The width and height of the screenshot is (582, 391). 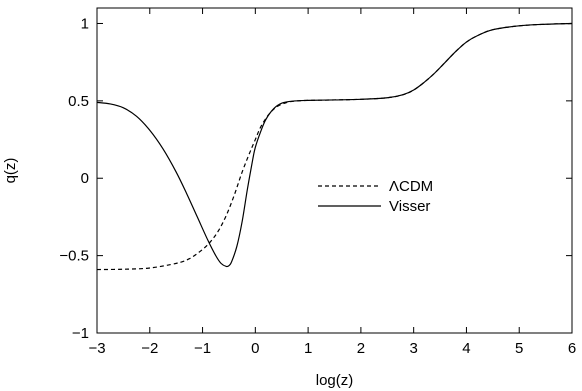 I want to click on x-tick-label: −2, so click(x=149, y=348).